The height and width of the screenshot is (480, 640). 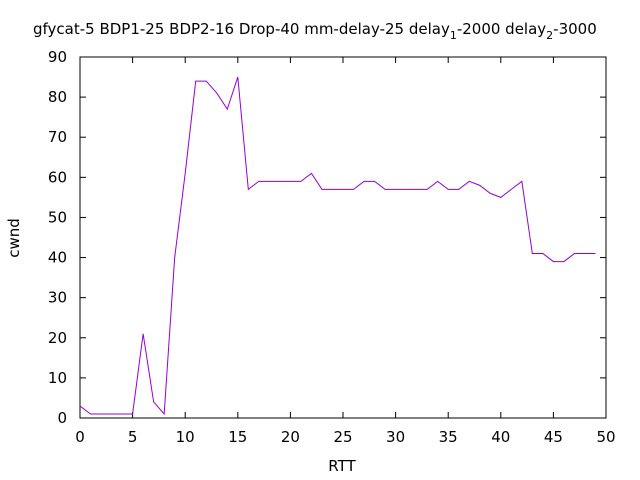 What do you see at coordinates (185, 437) in the screenshot?
I see `x-tick-label: 10` at bounding box center [185, 437].